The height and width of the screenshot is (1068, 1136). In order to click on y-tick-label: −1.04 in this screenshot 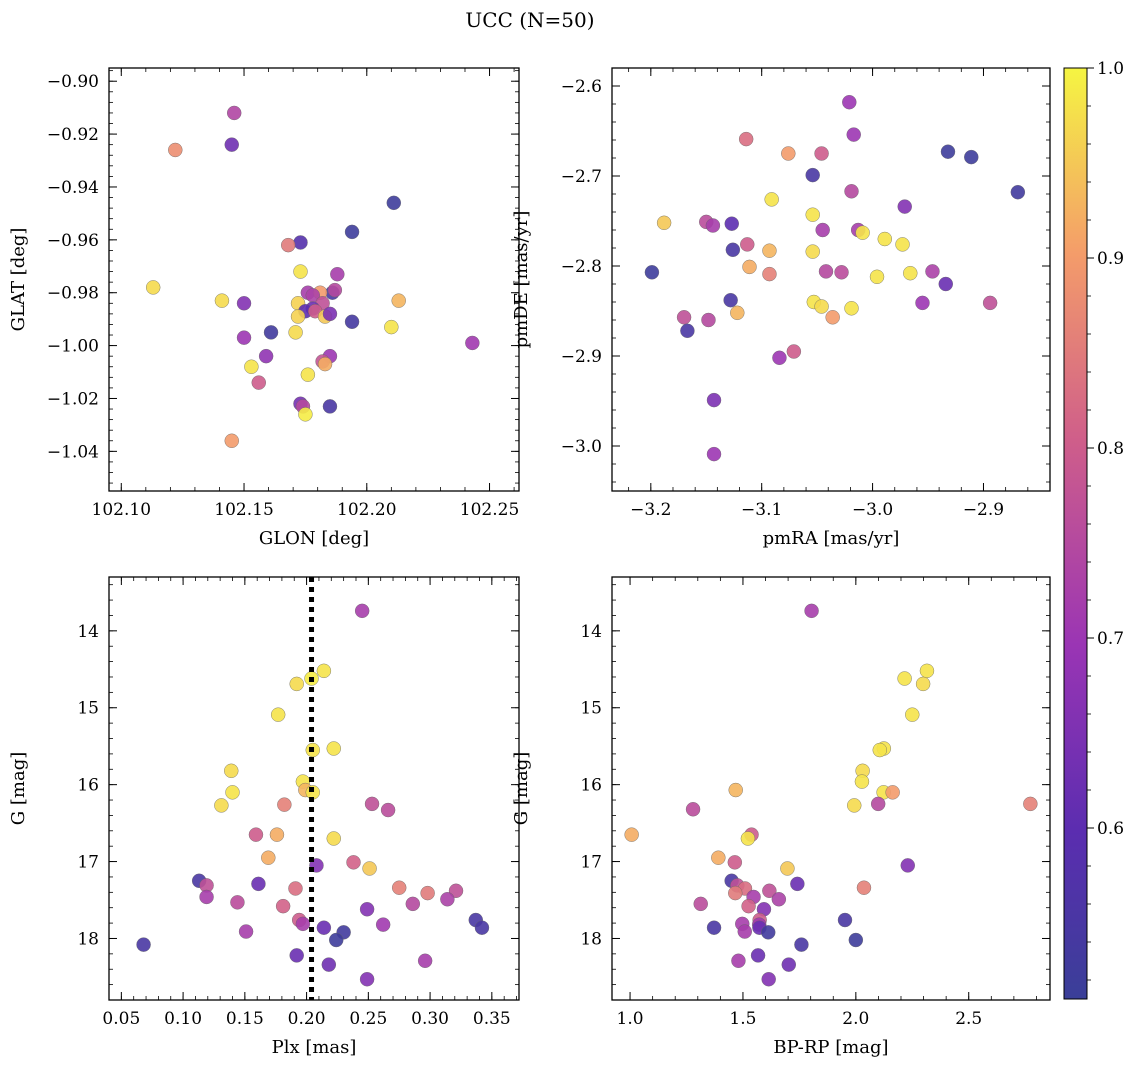, I will do `click(73, 452)`.